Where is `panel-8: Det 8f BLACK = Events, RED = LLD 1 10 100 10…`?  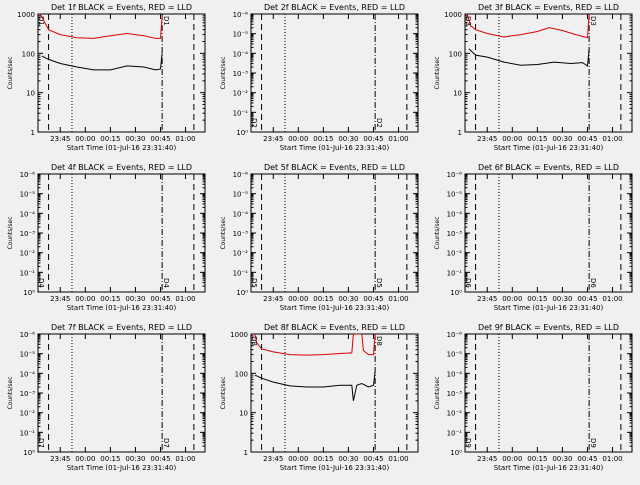
panel-8: Det 8f BLACK = Events, RED = LLD 1 10 100 10… is located at coordinates (319, 397).